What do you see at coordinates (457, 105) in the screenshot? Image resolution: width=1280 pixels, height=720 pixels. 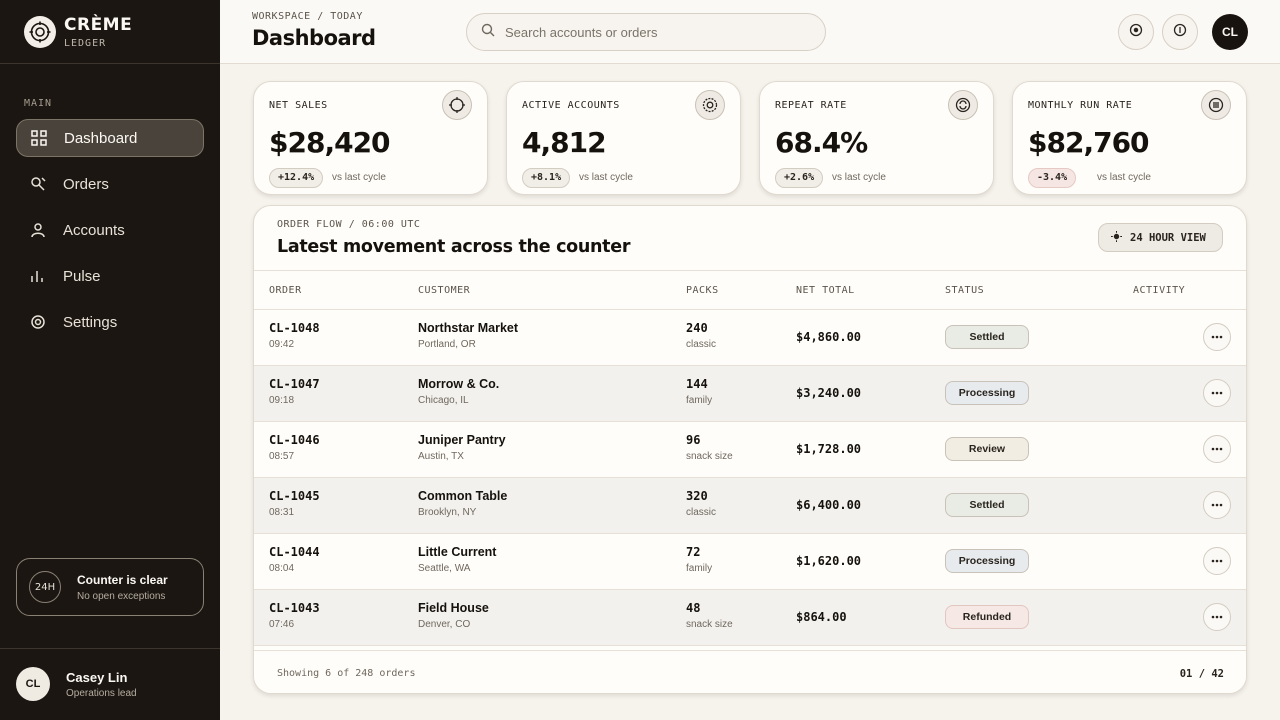 I see `target-icon` at bounding box center [457, 105].